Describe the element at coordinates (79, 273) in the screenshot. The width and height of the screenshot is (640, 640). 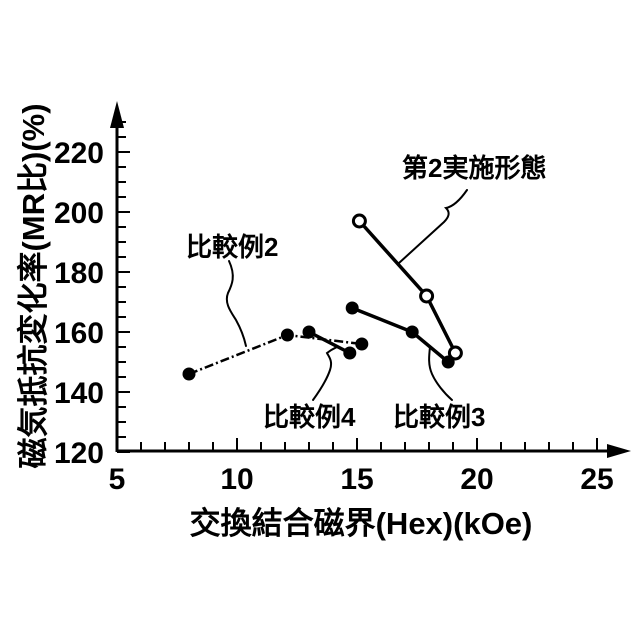
I see `y-tick-label: 180` at that location.